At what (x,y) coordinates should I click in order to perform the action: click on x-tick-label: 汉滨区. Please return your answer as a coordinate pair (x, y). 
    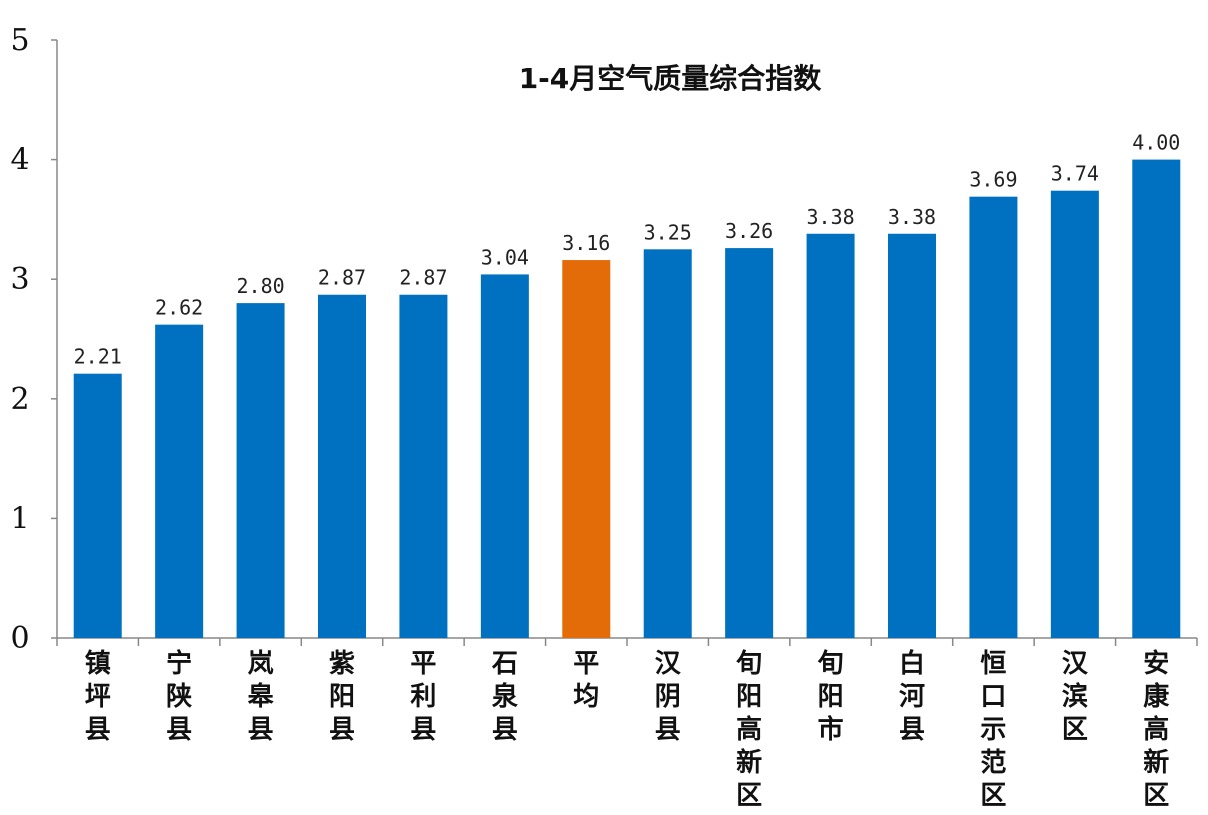
    Looking at the image, I should click on (1075, 697).